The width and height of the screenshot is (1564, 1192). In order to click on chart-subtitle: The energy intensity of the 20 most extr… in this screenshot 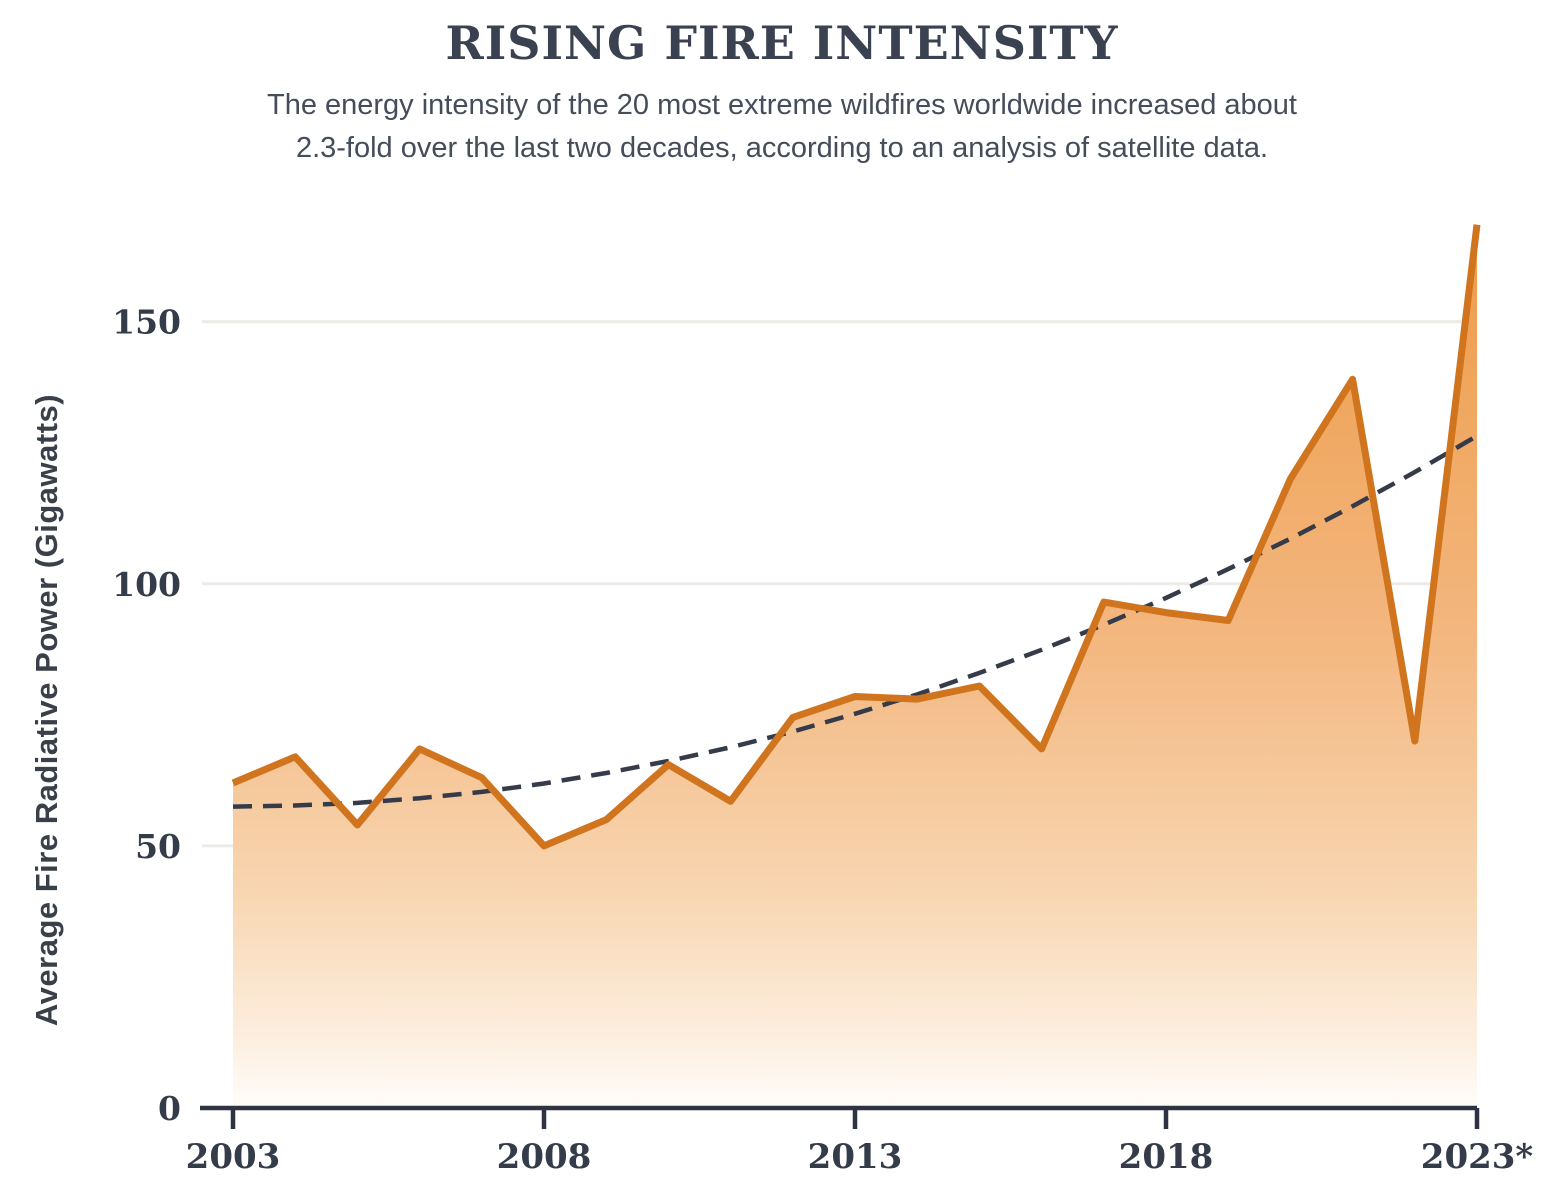, I will do `click(782, 127)`.